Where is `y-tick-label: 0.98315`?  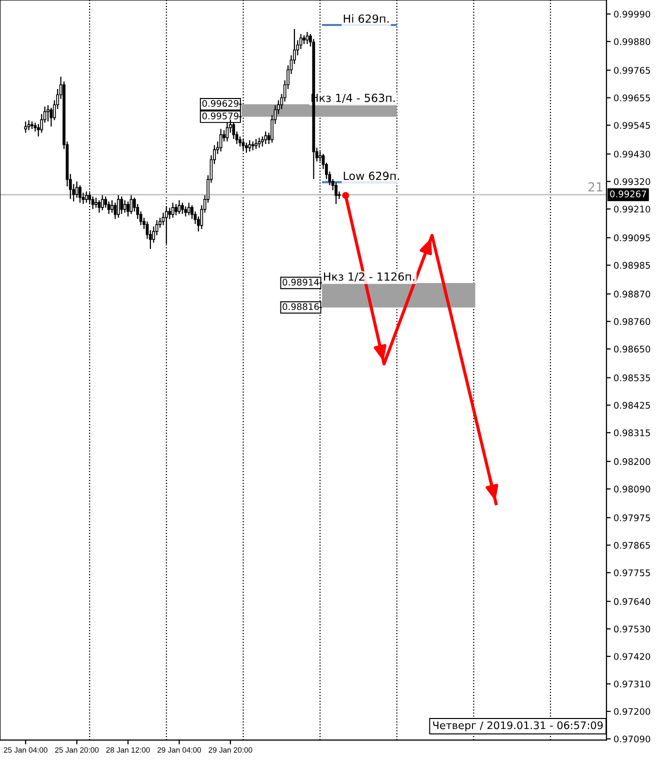
y-tick-label: 0.98315 is located at coordinates (632, 432).